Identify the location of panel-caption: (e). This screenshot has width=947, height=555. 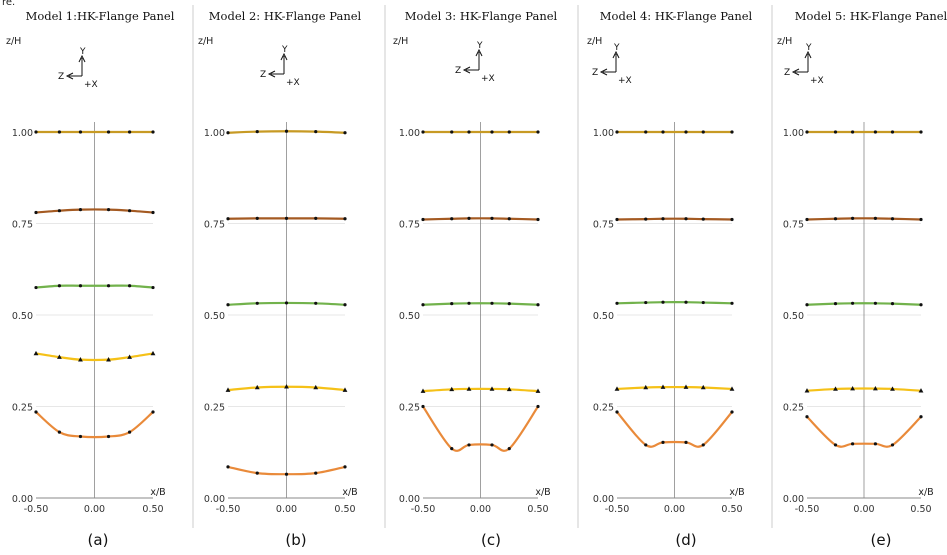
(881, 540).